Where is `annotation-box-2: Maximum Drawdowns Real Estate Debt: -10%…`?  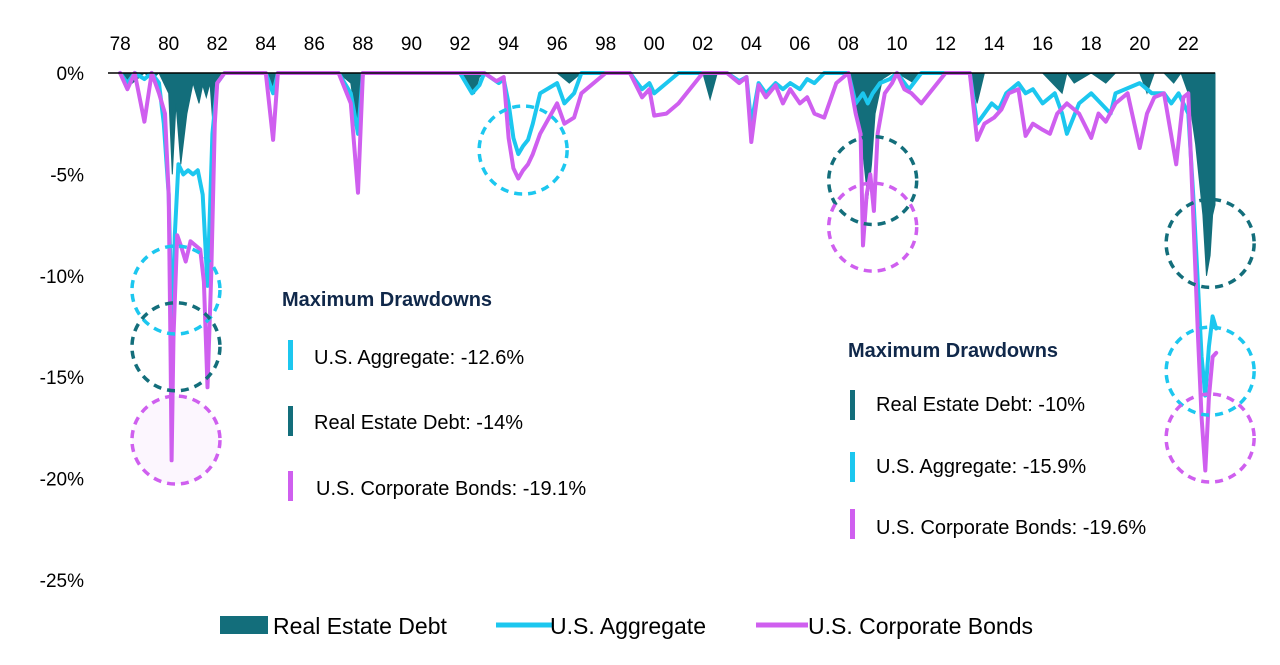 annotation-box-2: Maximum Drawdowns Real Estate Debt: -10%… is located at coordinates (997, 439).